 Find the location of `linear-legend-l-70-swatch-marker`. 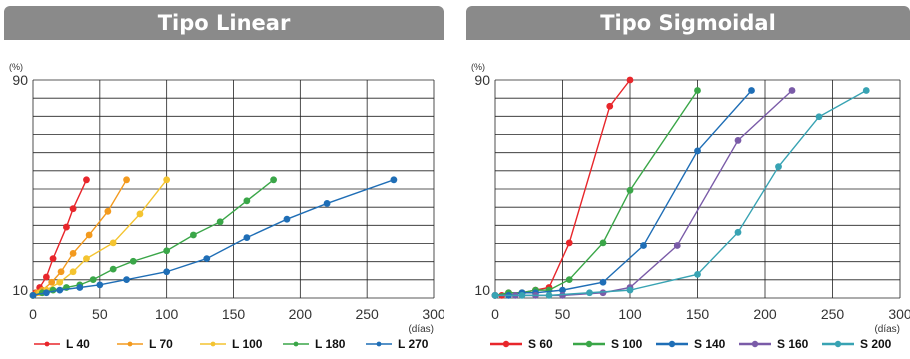

linear-legend-l-70-swatch-marker is located at coordinates (130, 344).